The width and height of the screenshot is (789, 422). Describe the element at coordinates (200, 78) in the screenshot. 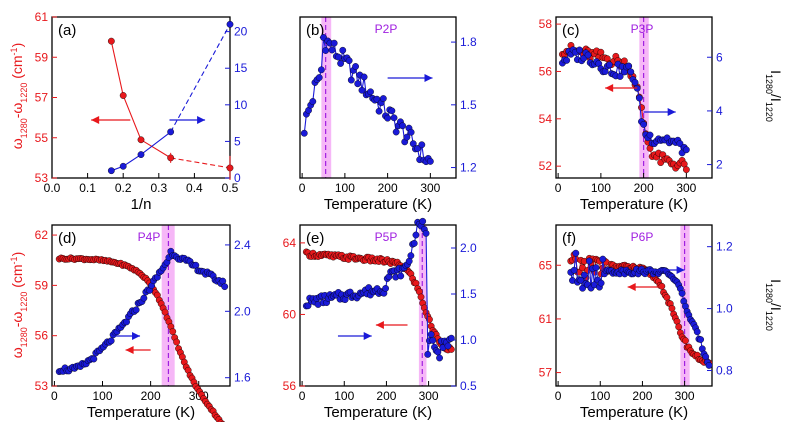

I see `series-line-dashed` at that location.